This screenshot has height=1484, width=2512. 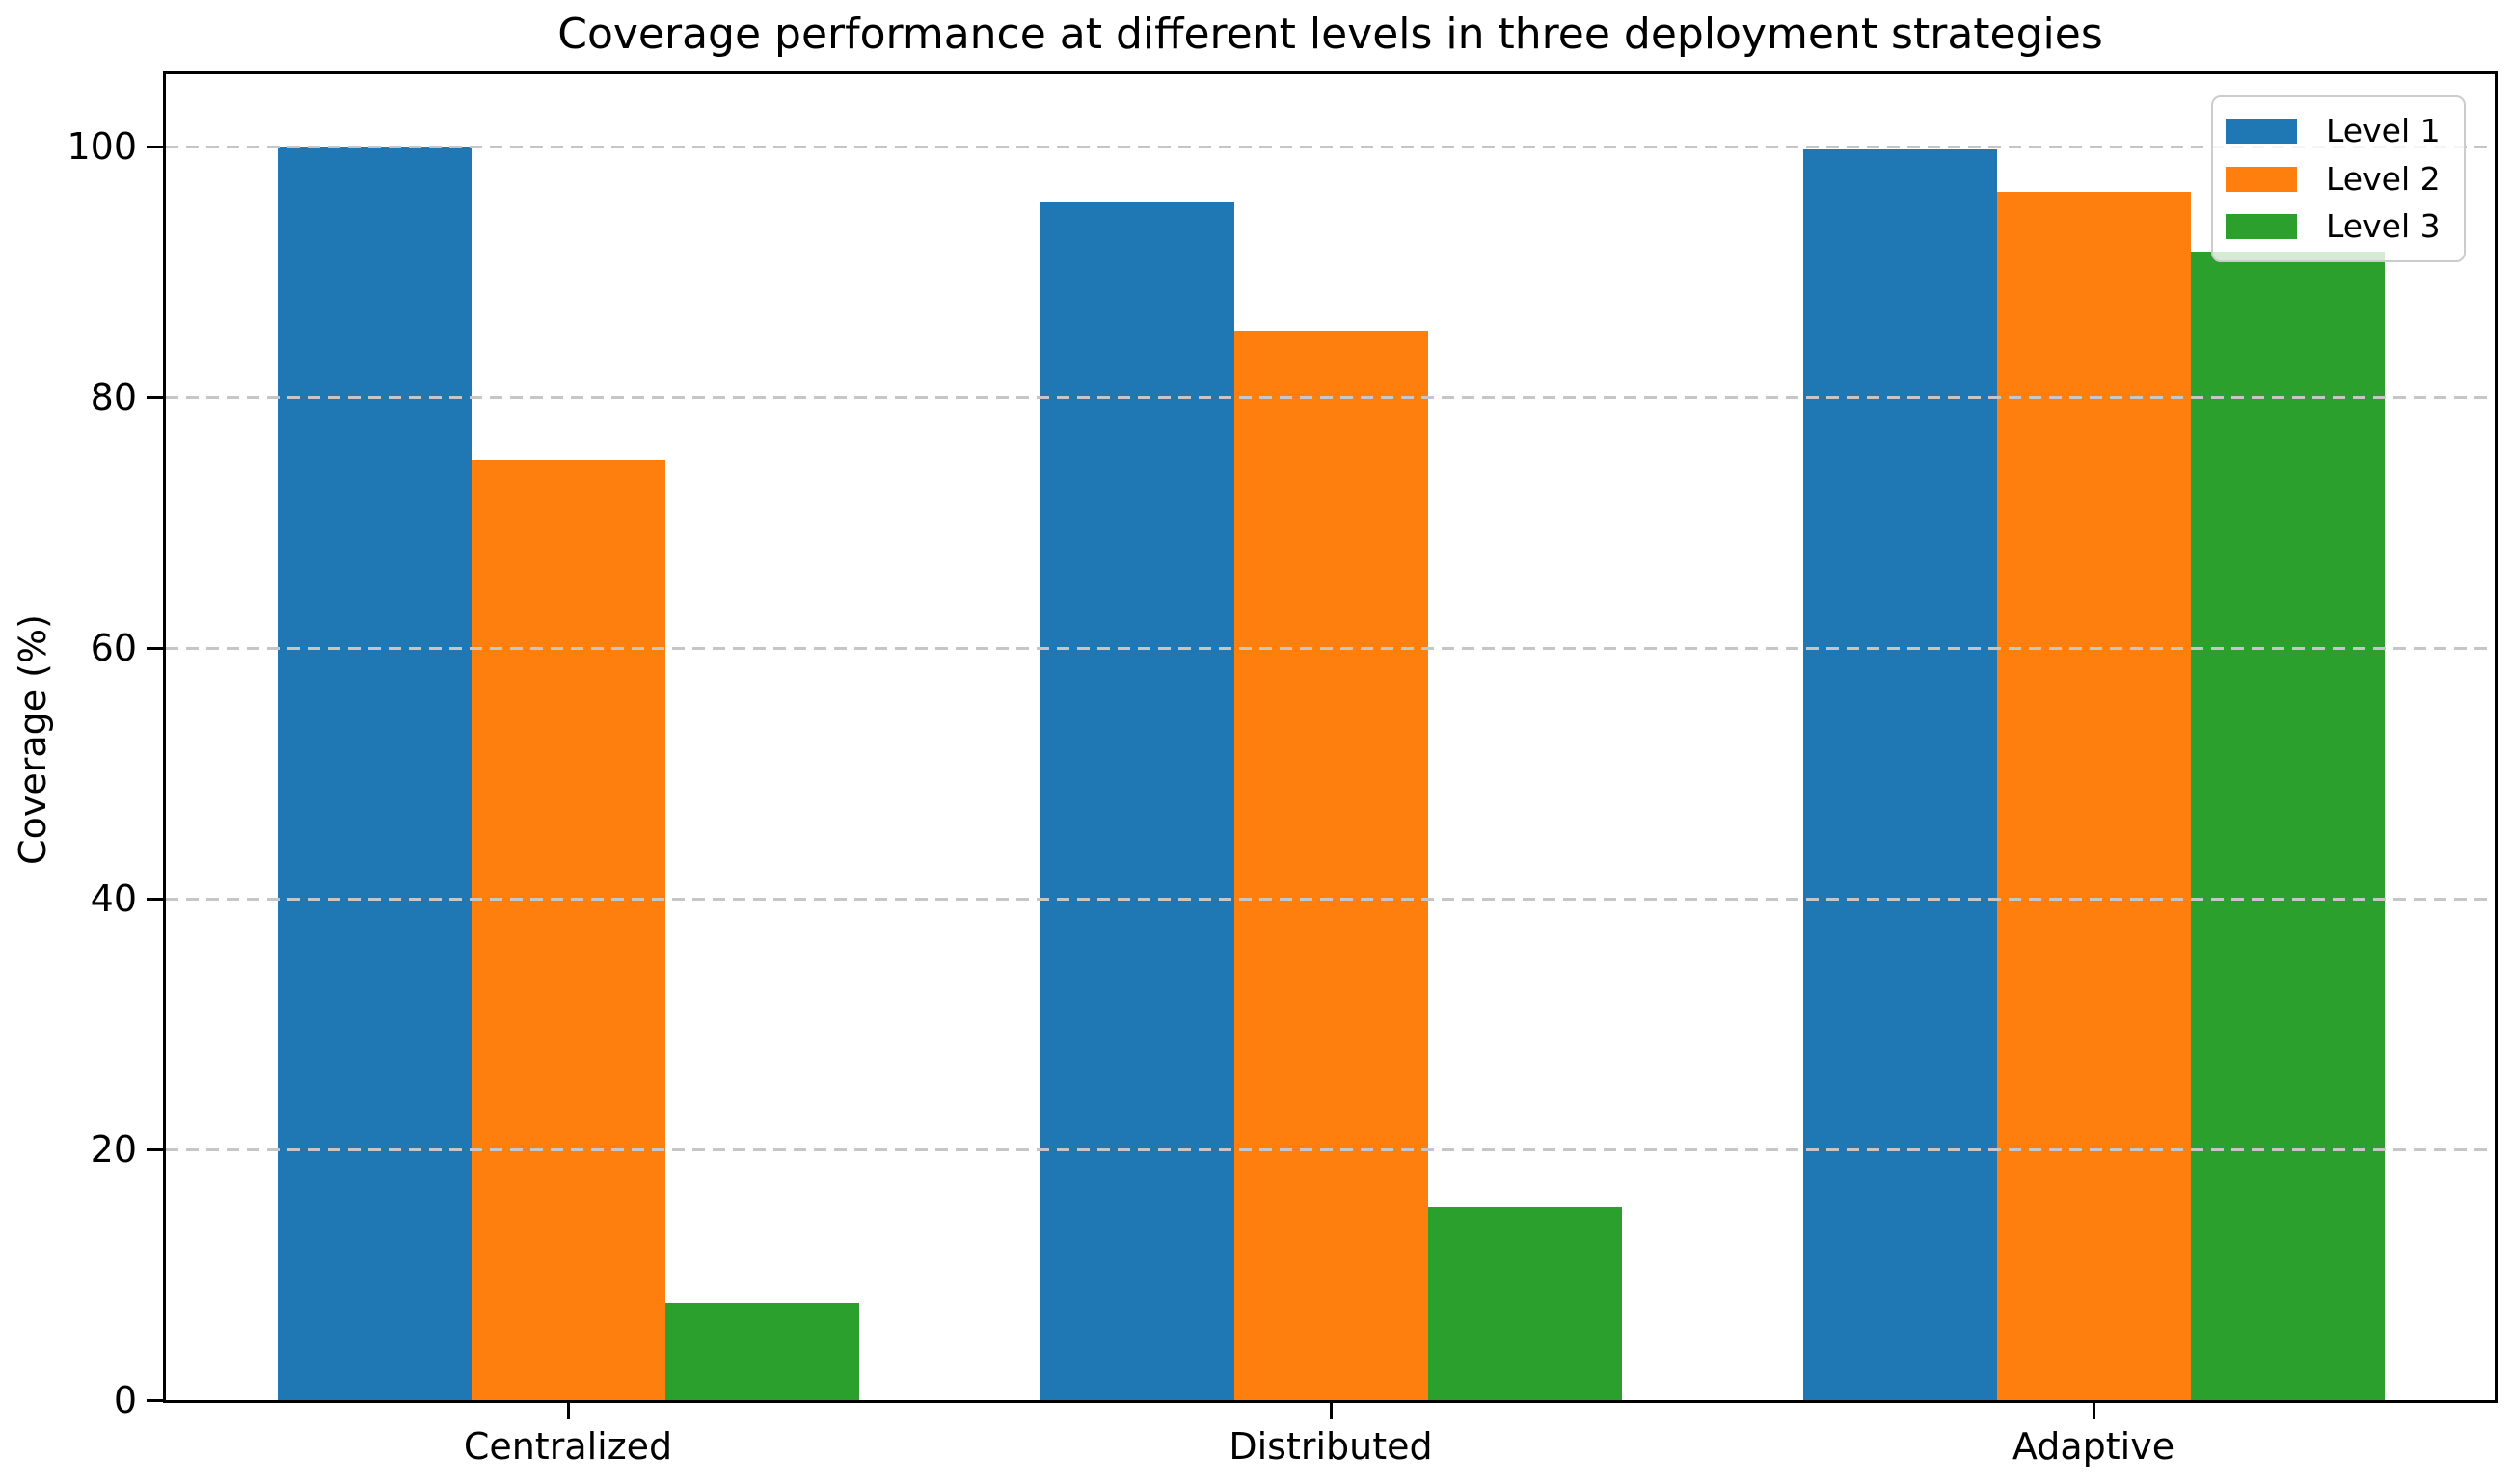 I want to click on y-tick-label-20: 20, so click(x=113, y=1149).